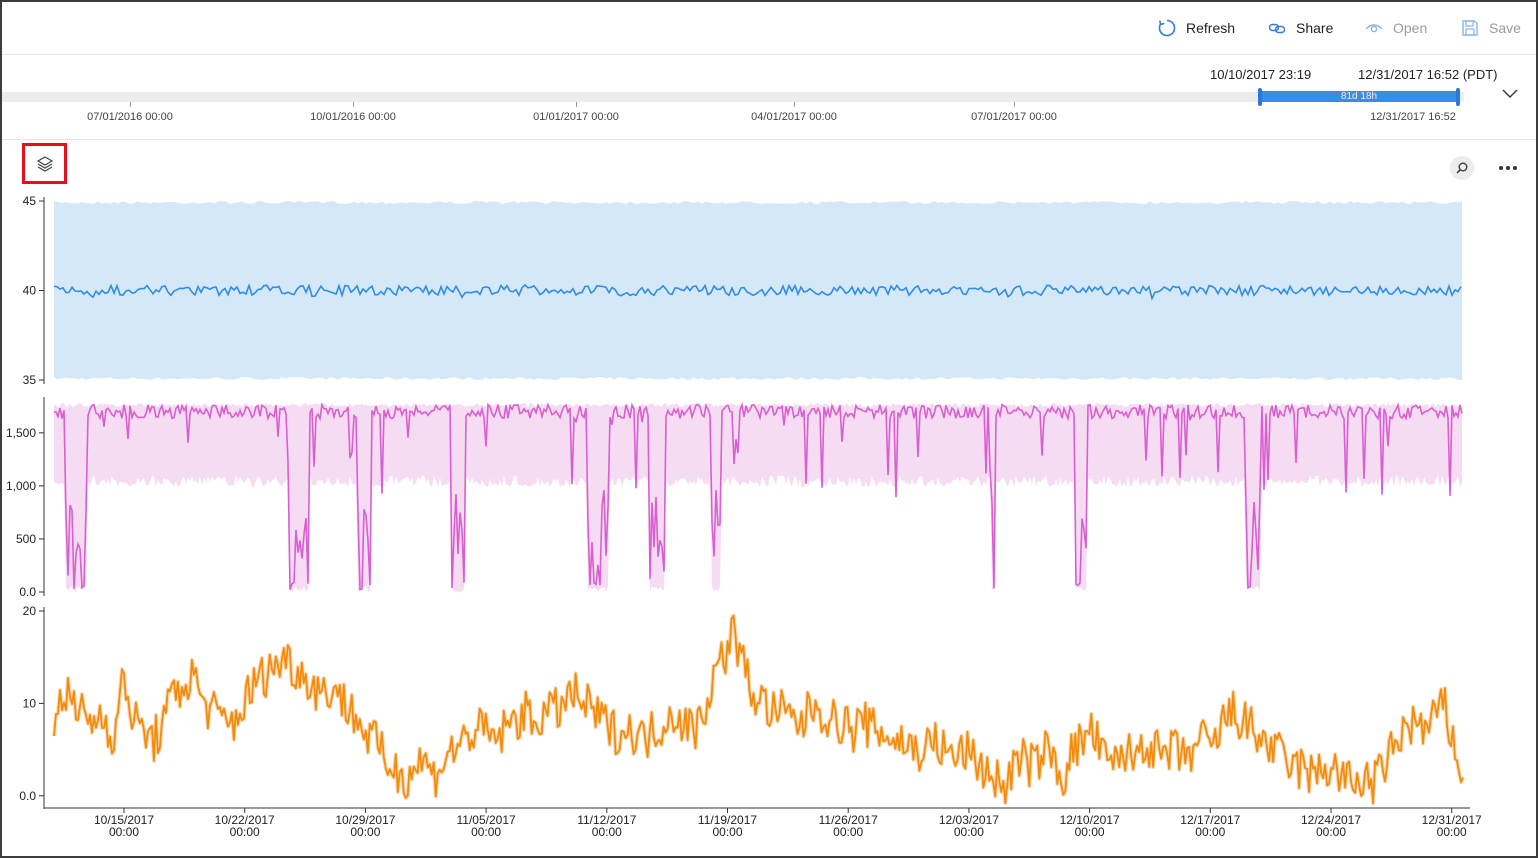 The height and width of the screenshot is (858, 1538). I want to click on x-tick-date-label: 12/17/2017, so click(1210, 820).